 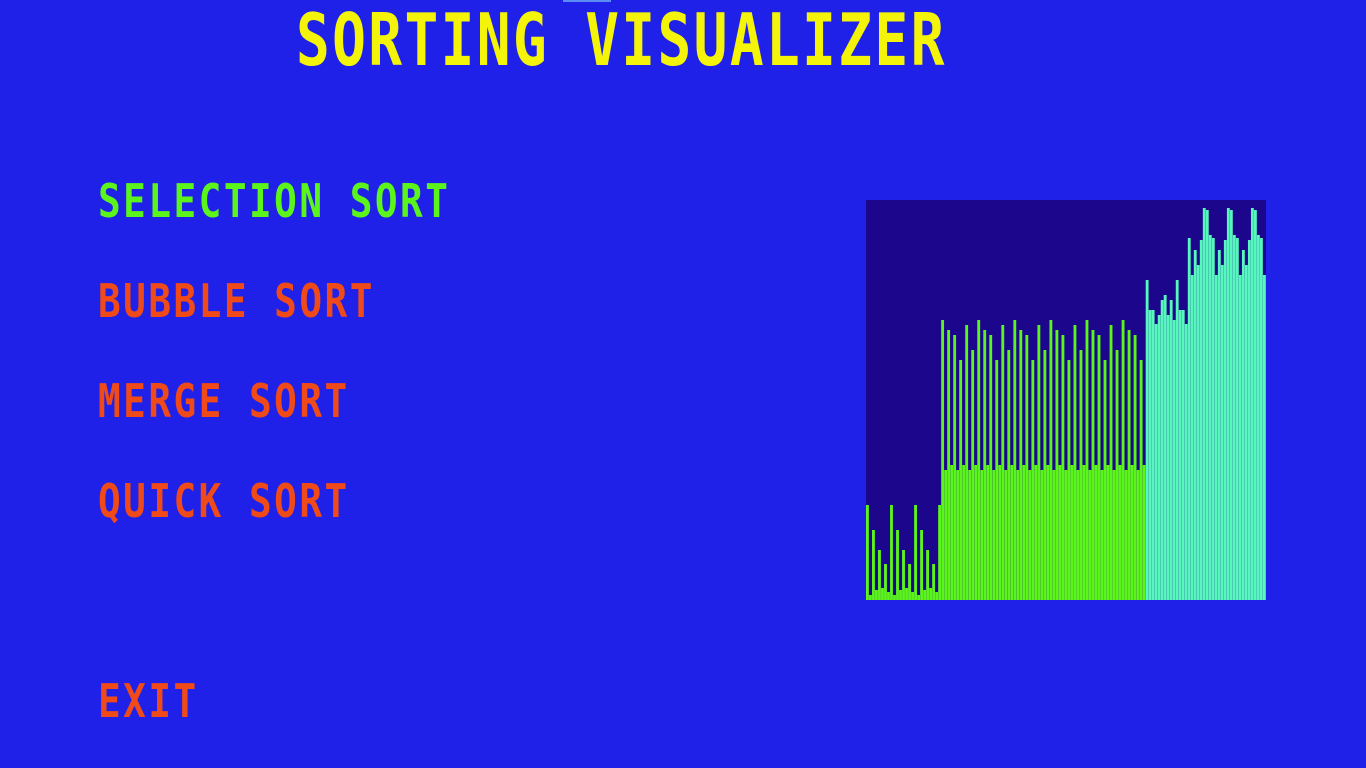 What do you see at coordinates (587, 1) in the screenshot?
I see `window-top-indicator` at bounding box center [587, 1].